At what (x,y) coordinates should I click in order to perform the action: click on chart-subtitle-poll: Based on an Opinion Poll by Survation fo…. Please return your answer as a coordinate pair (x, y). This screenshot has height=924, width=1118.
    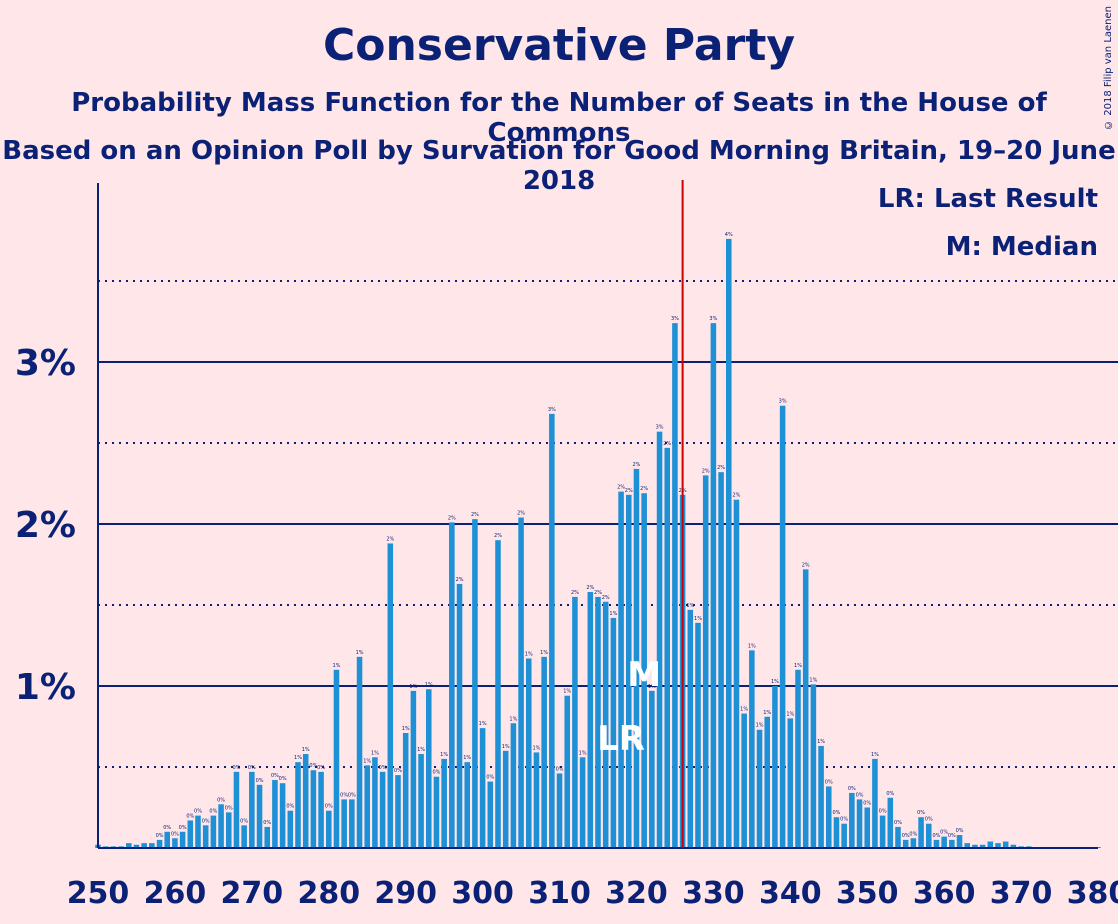
    Looking at the image, I should click on (559, 166).